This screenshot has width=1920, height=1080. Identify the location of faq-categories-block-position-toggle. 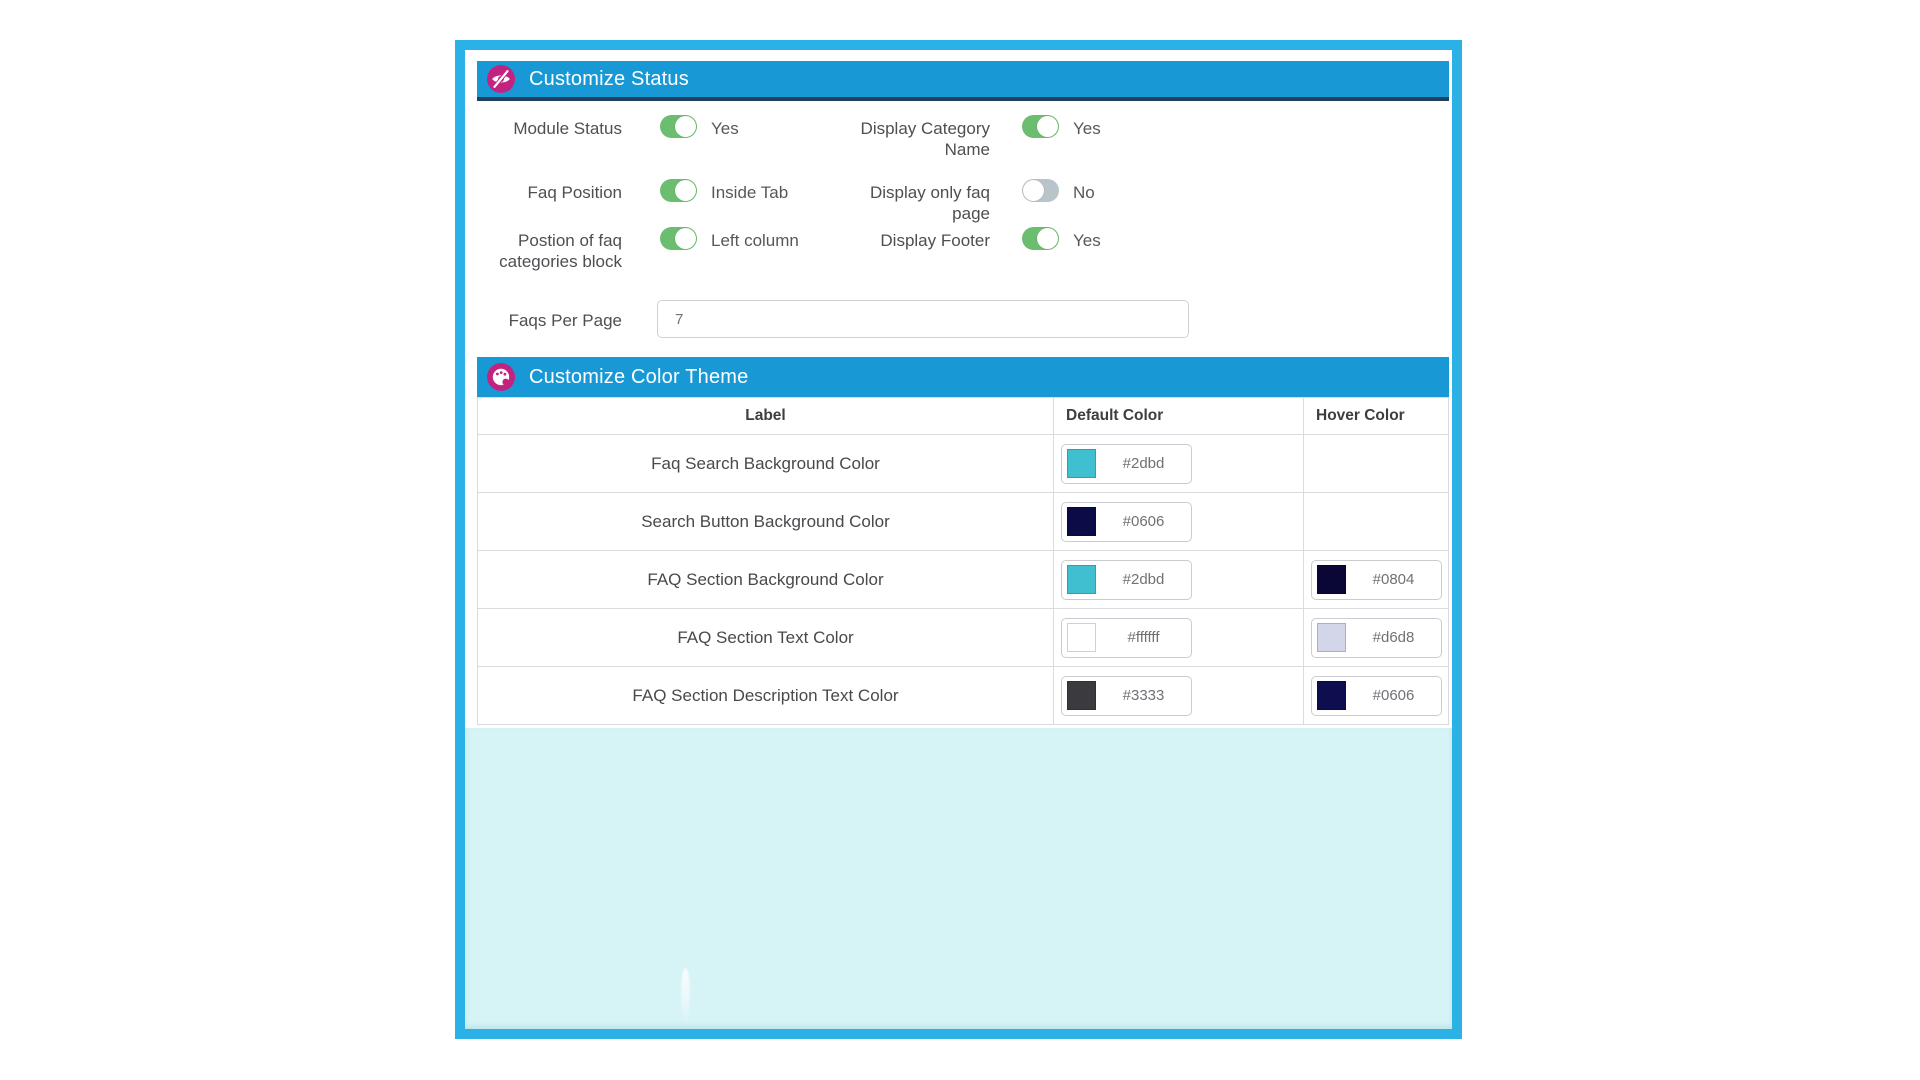
(678, 238).